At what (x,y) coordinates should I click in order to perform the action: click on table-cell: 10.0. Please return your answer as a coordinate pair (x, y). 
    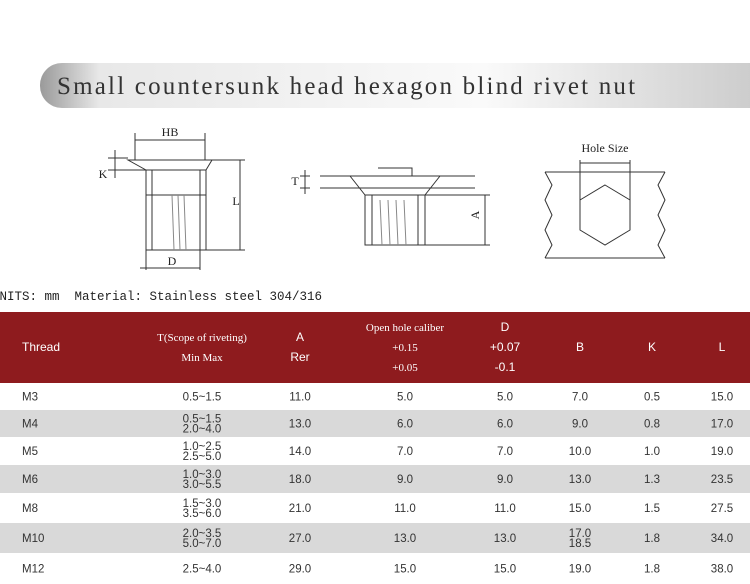
    Looking at the image, I should click on (580, 452).